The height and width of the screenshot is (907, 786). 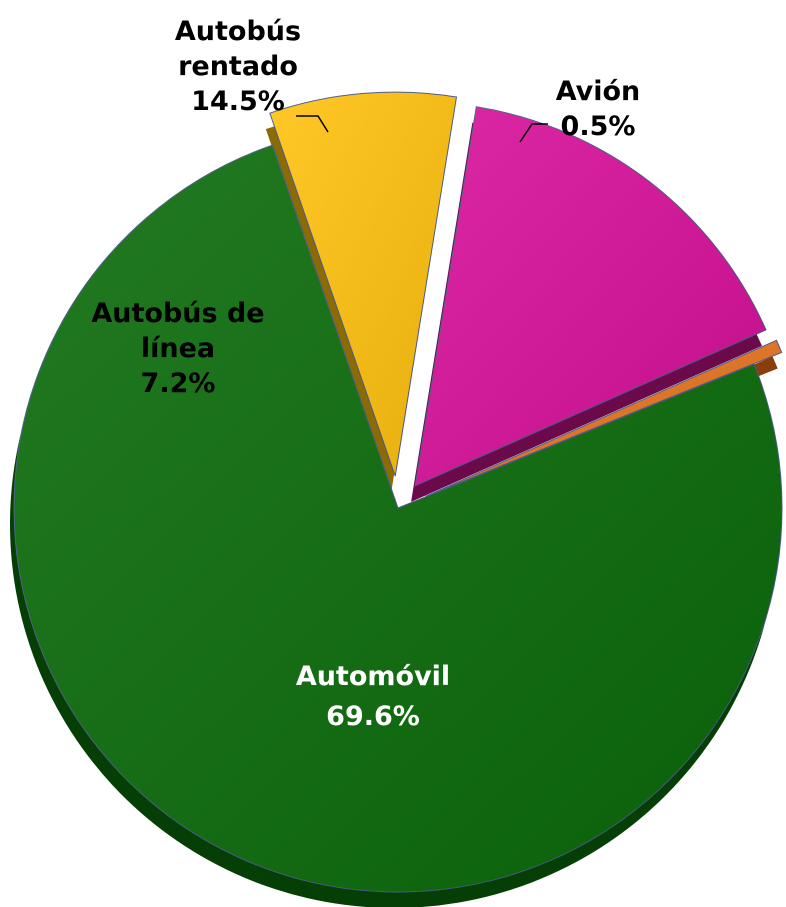 What do you see at coordinates (373, 696) in the screenshot?
I see `data-label-automovil: Automóvil 69.6%` at bounding box center [373, 696].